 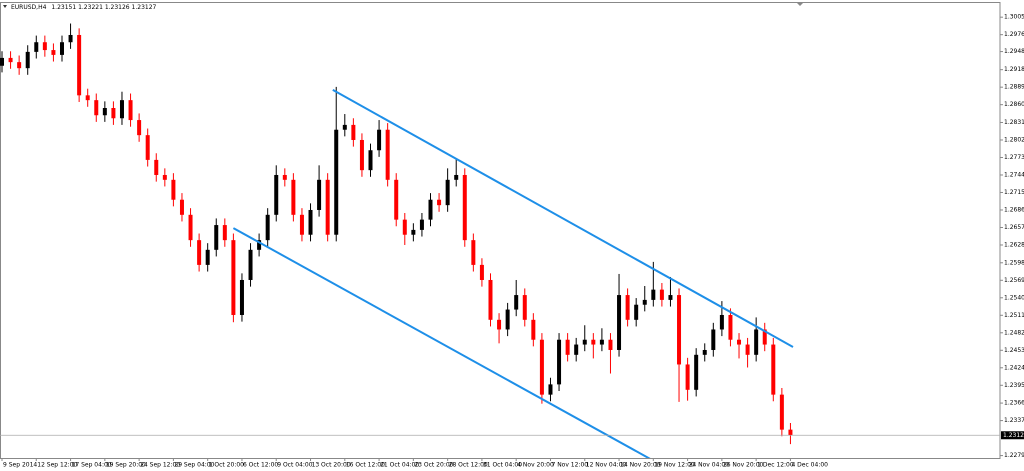 I want to click on y-tick-label: 1.26860, so click(x=1014, y=209).